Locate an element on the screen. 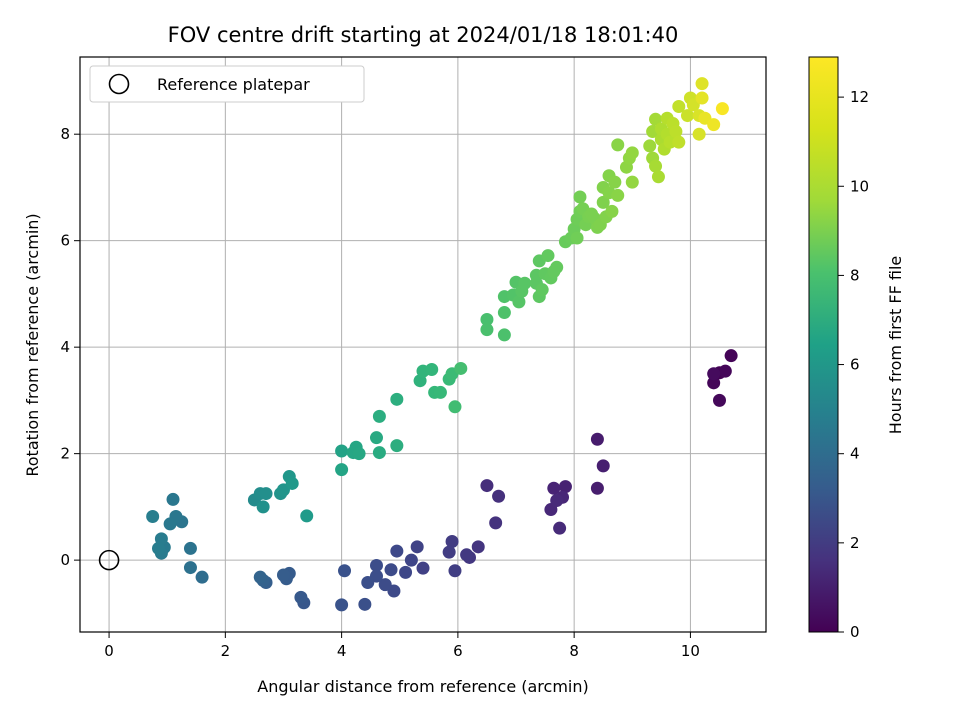 Image resolution: width=960 pixels, height=720 pixels. y-axis-ticks: 0 2 4 6 8 is located at coordinates (70, 347).